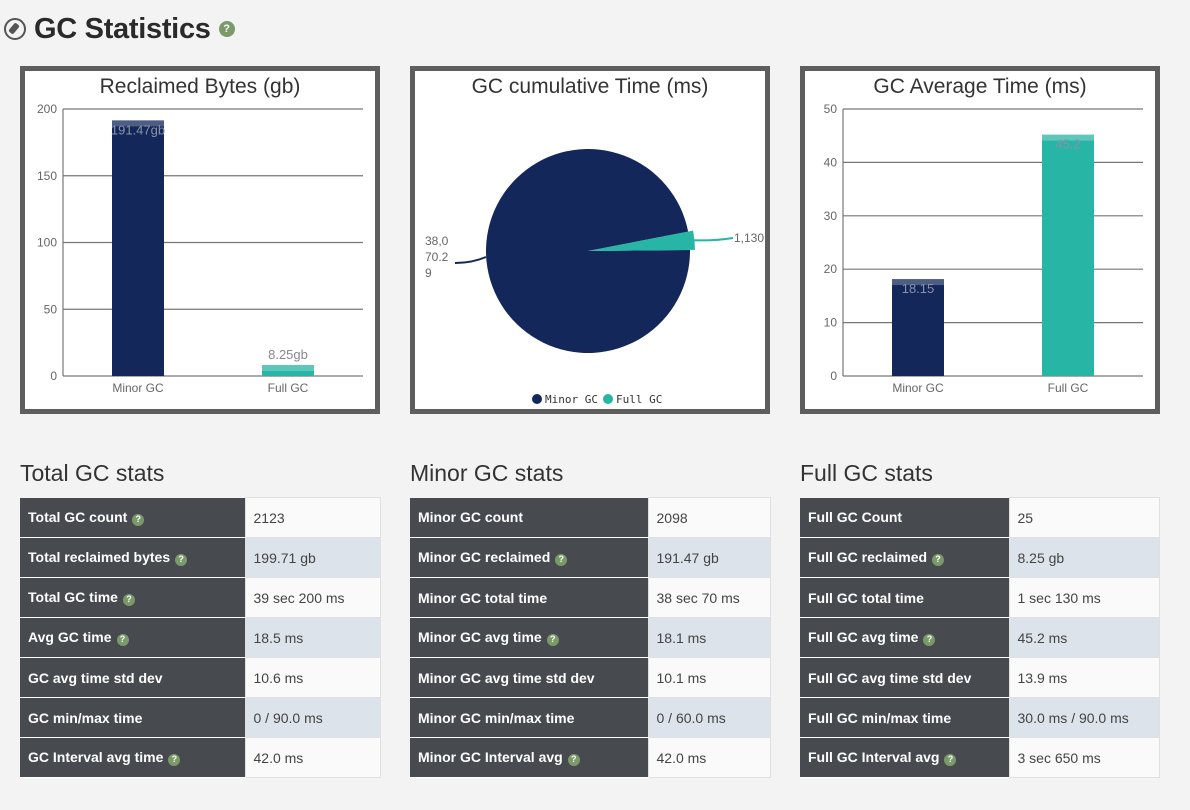 The image size is (1190, 810). I want to click on chart-title: Reclaimed Bytes (gb), so click(200, 86).